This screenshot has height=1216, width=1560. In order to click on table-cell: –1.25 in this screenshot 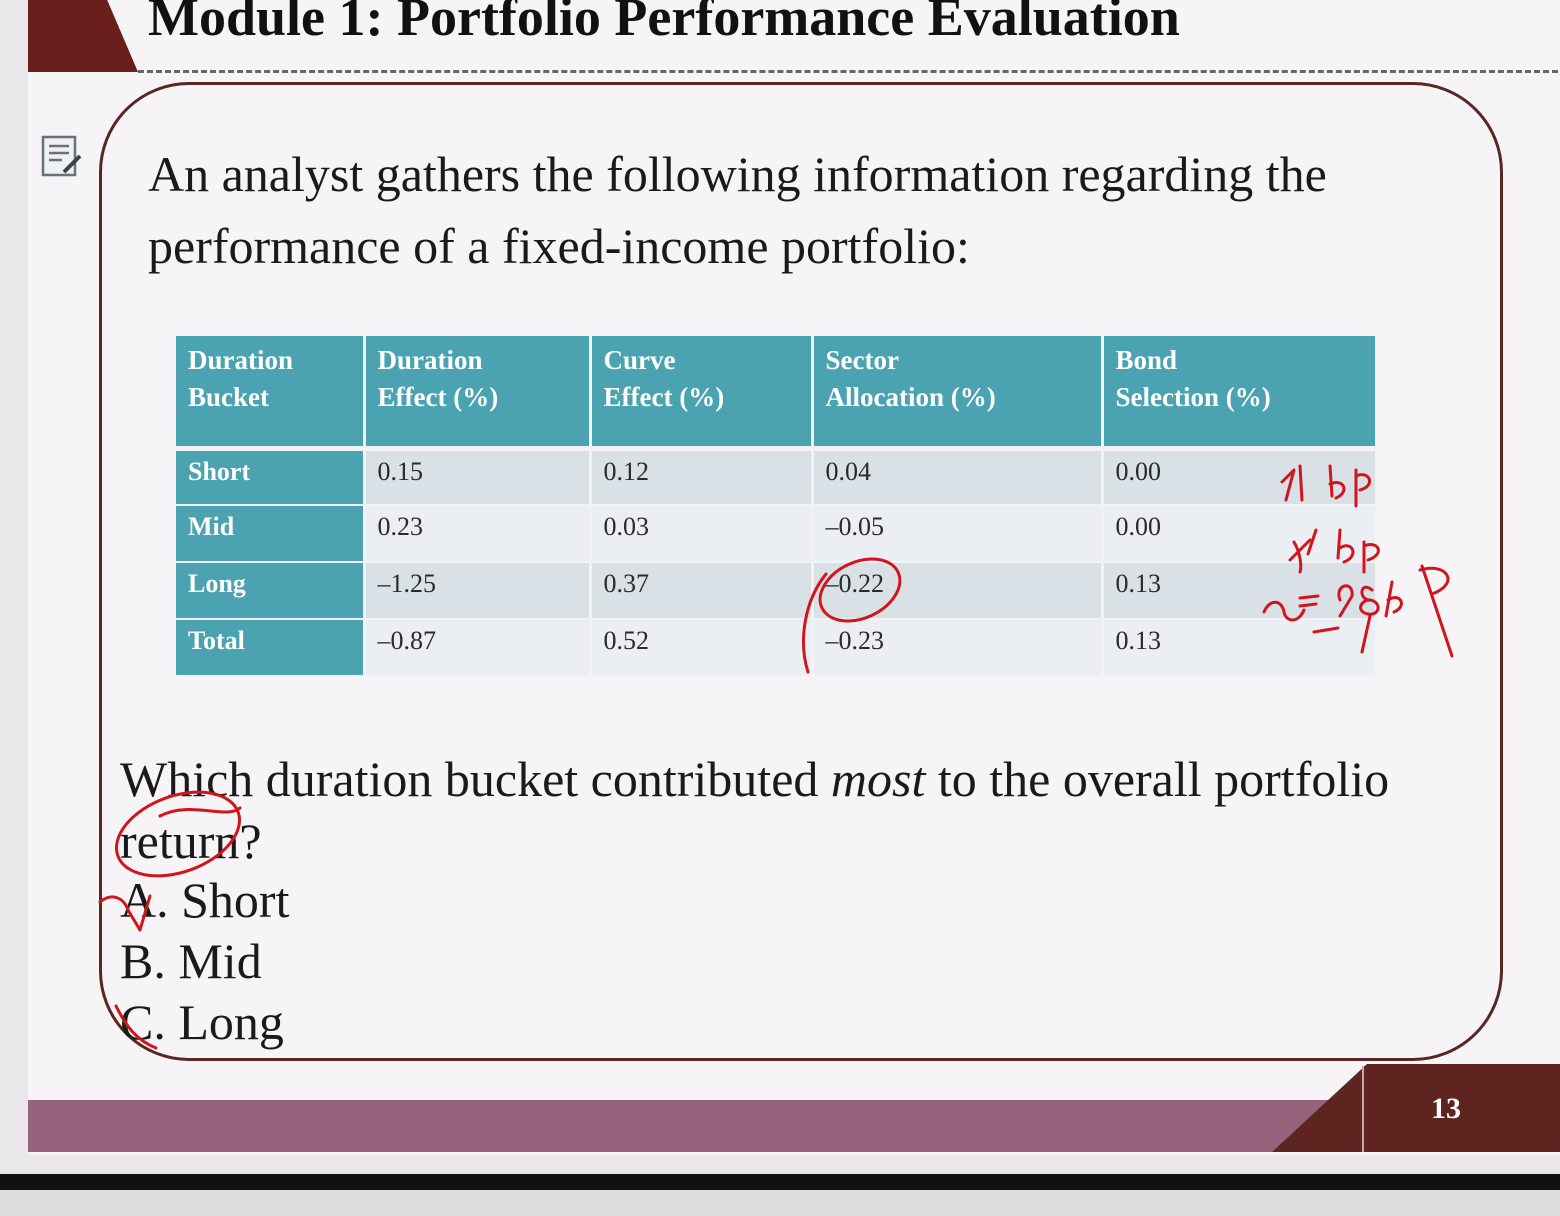, I will do `click(478, 591)`.